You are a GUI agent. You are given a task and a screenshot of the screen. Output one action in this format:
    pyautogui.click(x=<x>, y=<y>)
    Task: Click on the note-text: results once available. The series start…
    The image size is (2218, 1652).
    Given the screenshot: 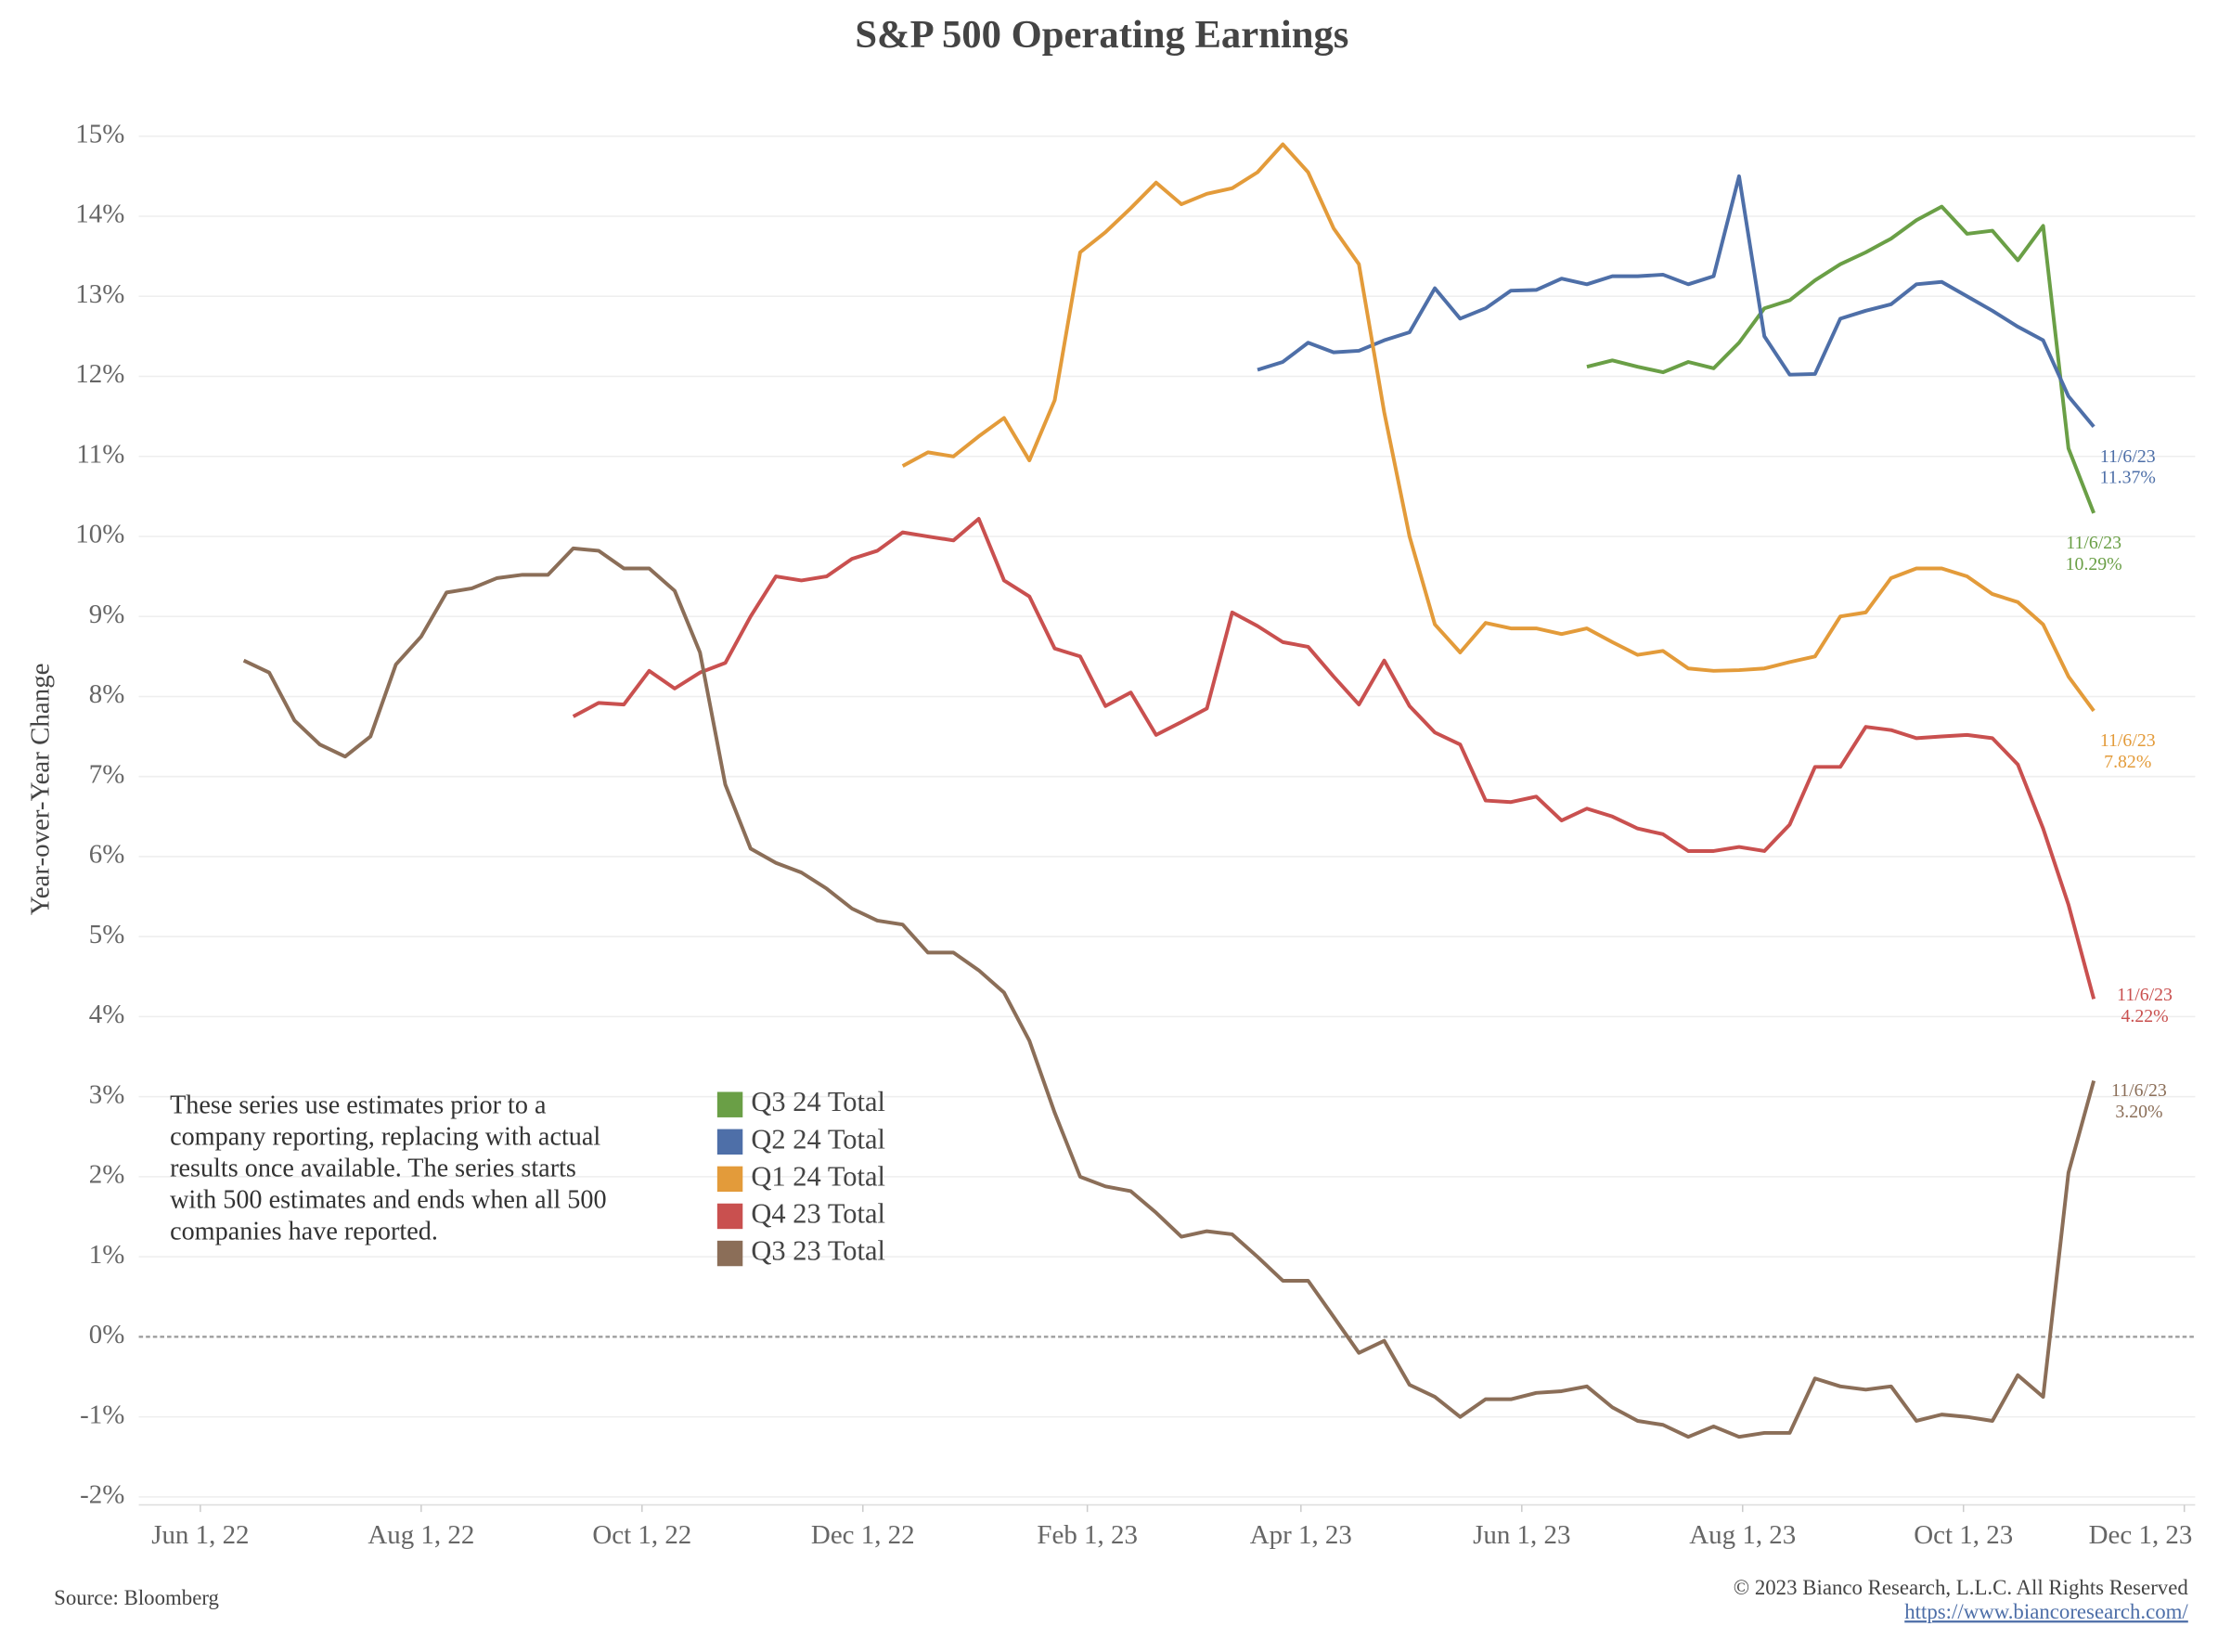 What is the action you would take?
    pyautogui.click(x=373, y=1169)
    